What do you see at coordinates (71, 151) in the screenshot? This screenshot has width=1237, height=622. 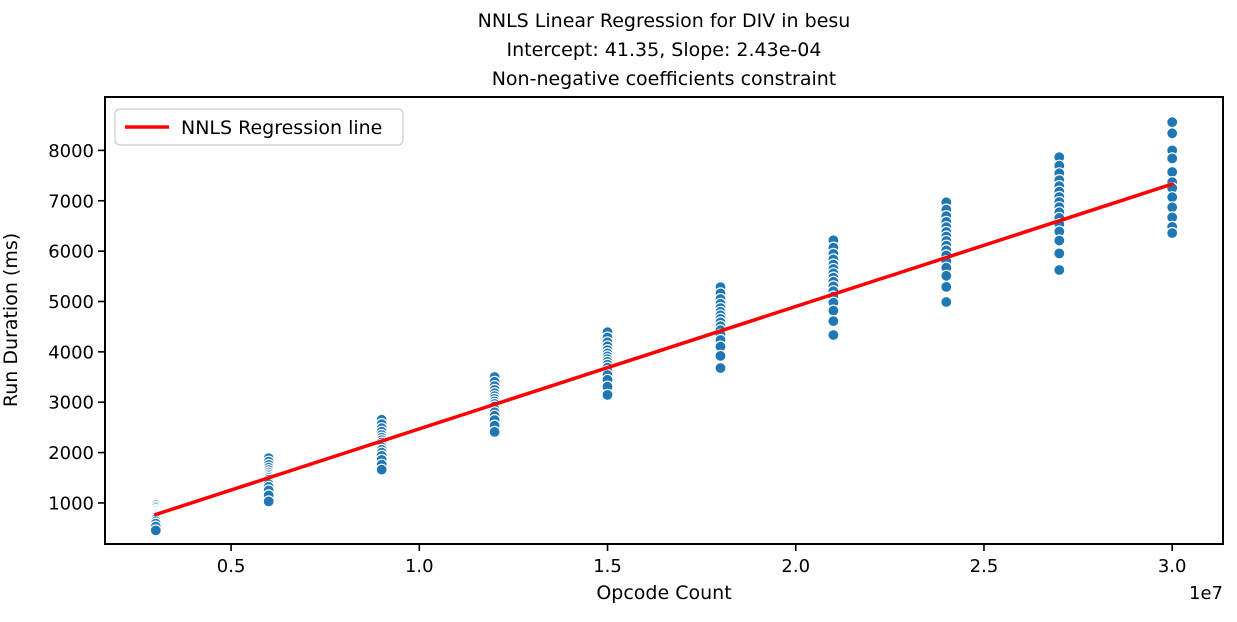 I see `y-tick-label: 8000` at bounding box center [71, 151].